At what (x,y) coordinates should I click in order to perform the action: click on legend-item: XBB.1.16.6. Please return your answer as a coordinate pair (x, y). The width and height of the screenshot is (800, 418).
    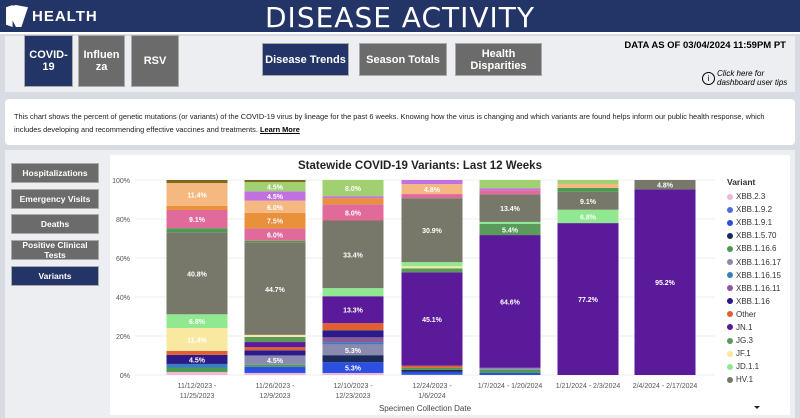
    Looking at the image, I should click on (754, 248).